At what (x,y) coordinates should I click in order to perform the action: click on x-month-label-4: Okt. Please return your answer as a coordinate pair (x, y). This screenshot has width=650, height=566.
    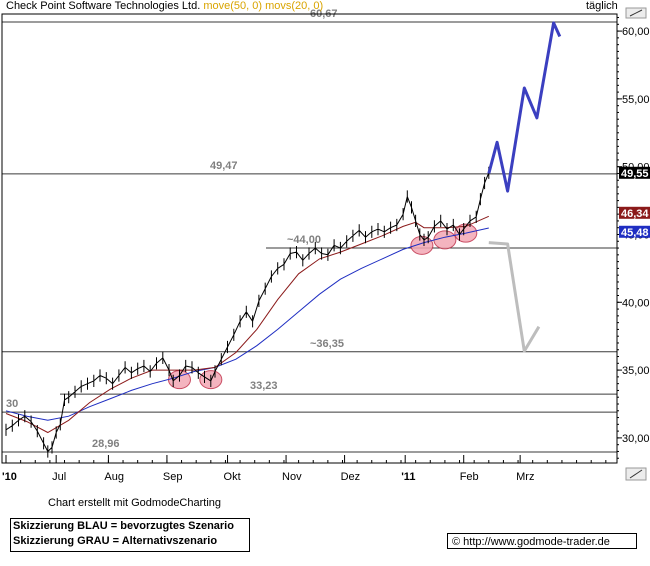
    Looking at the image, I should click on (232, 477).